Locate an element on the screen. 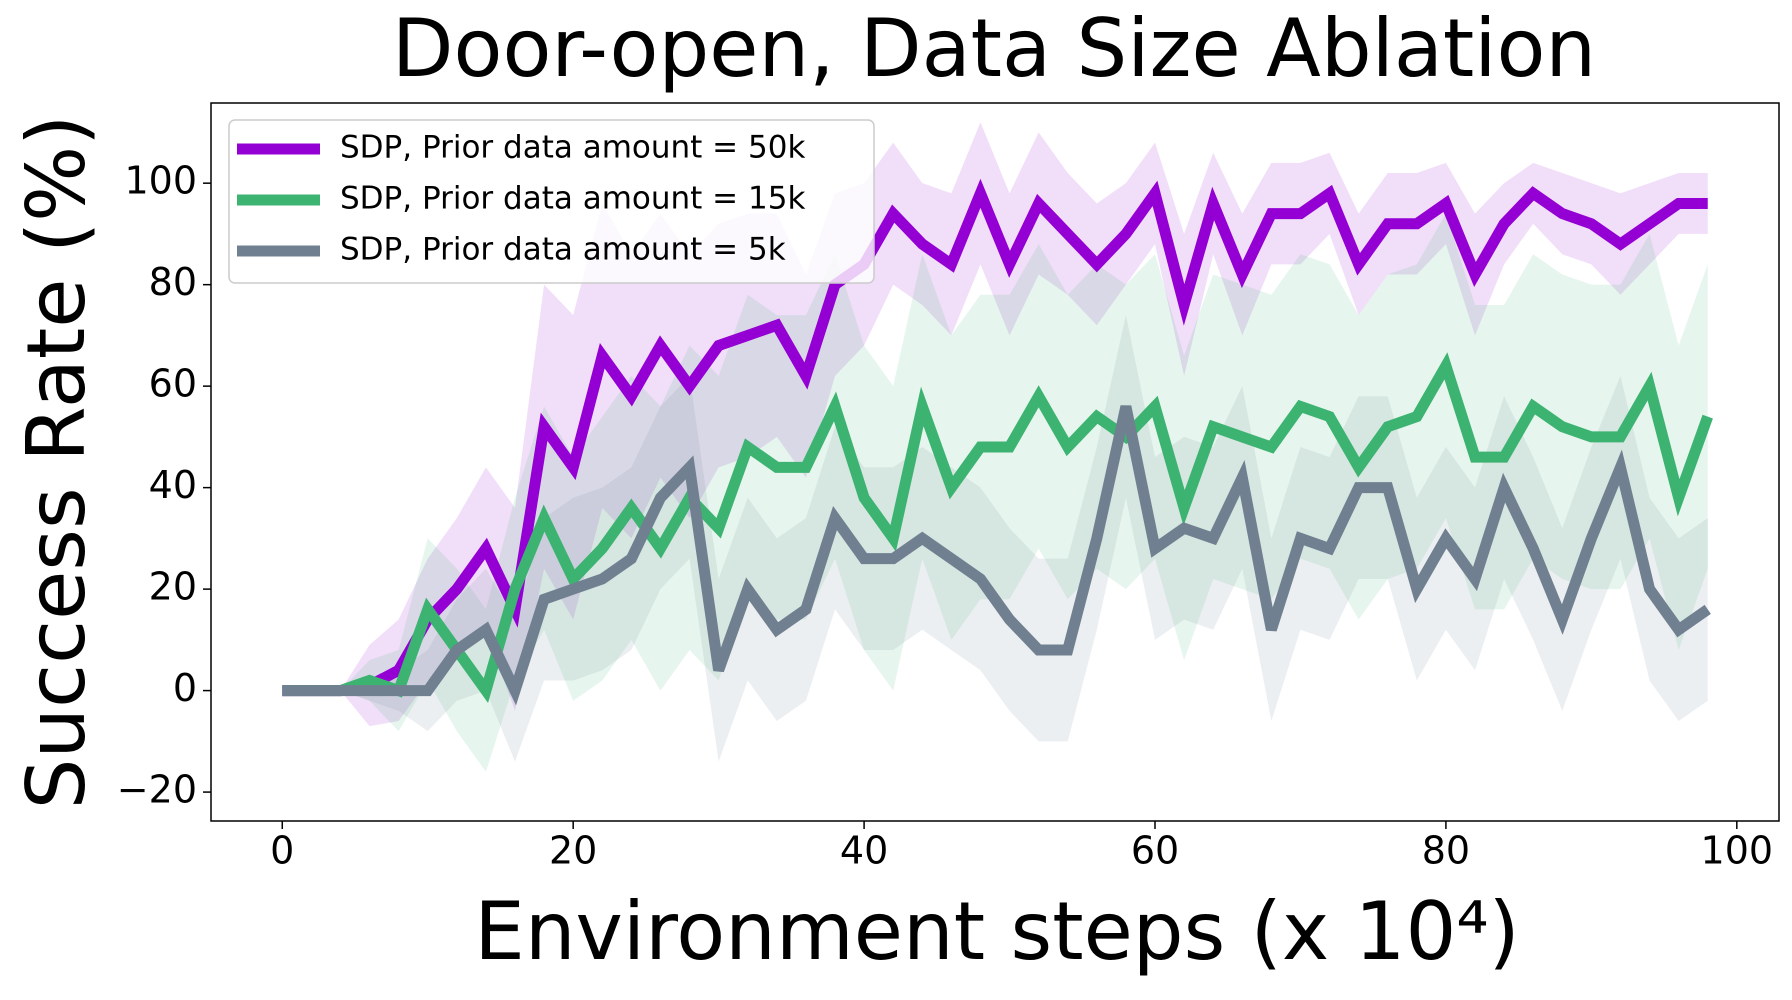 This screenshot has height=1000, width=1792. y-tick-label: 80 is located at coordinates (173, 282).